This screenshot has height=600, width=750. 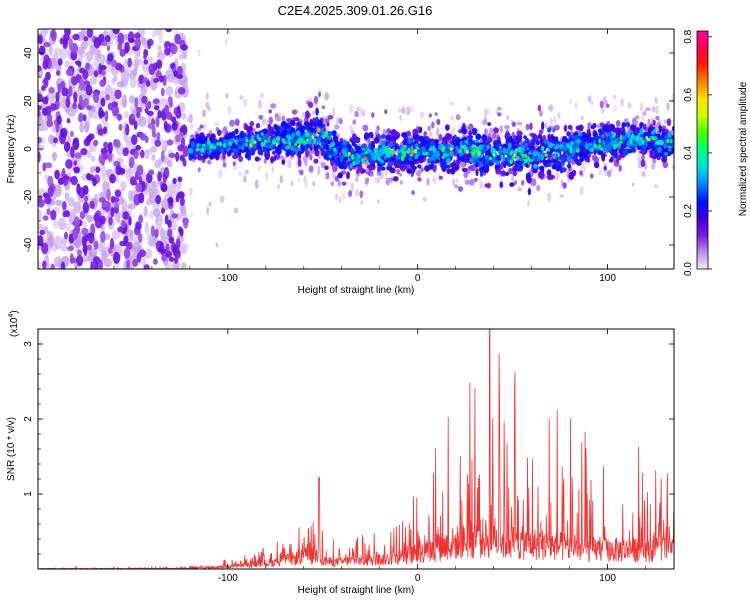 What do you see at coordinates (607, 278) in the screenshot?
I see `x-tick-label: 100` at bounding box center [607, 278].